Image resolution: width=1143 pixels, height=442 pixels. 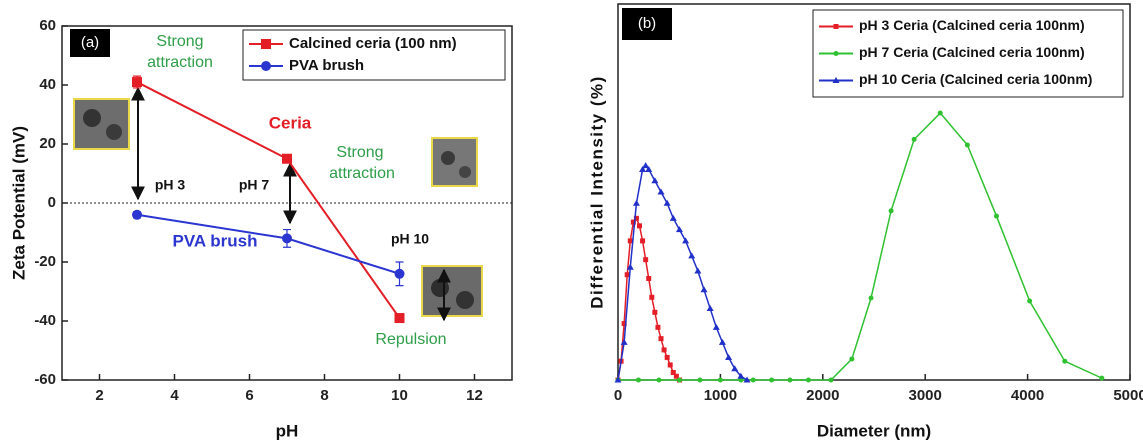 What do you see at coordinates (822, 395) in the screenshot?
I see `x-tick-label: 2000` at bounding box center [822, 395].